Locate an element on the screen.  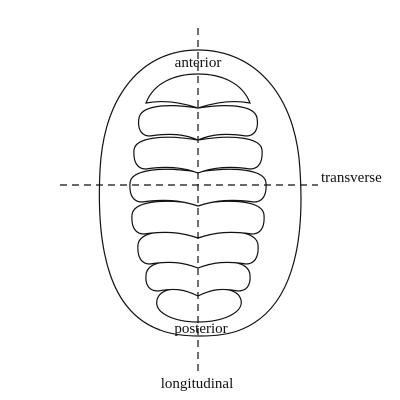
anterior-label: anterior is located at coordinates (198, 63).